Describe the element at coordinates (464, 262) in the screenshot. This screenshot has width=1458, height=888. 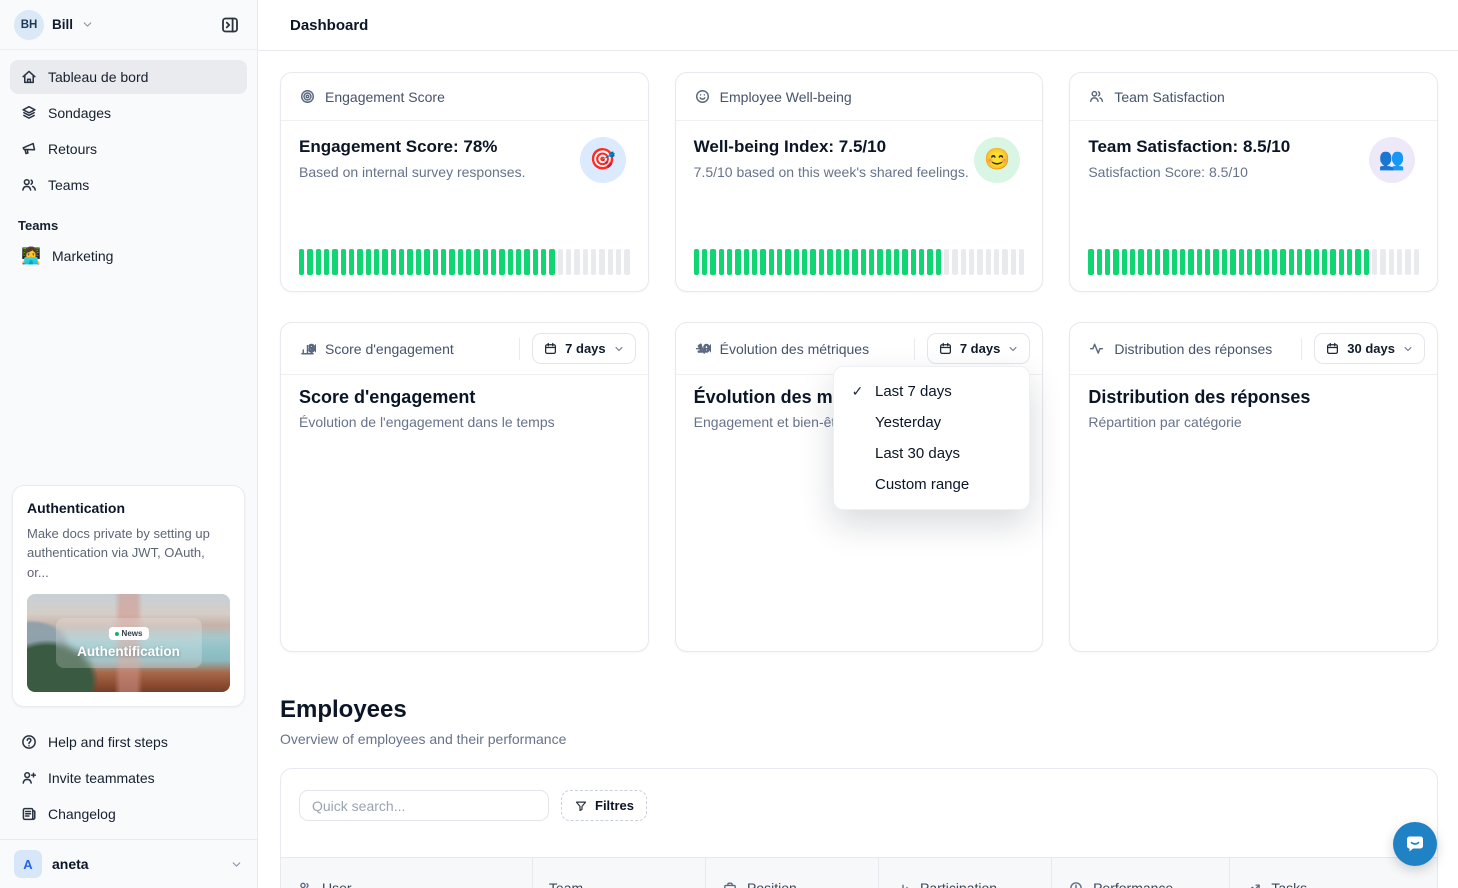
I see `progress-bar` at that location.